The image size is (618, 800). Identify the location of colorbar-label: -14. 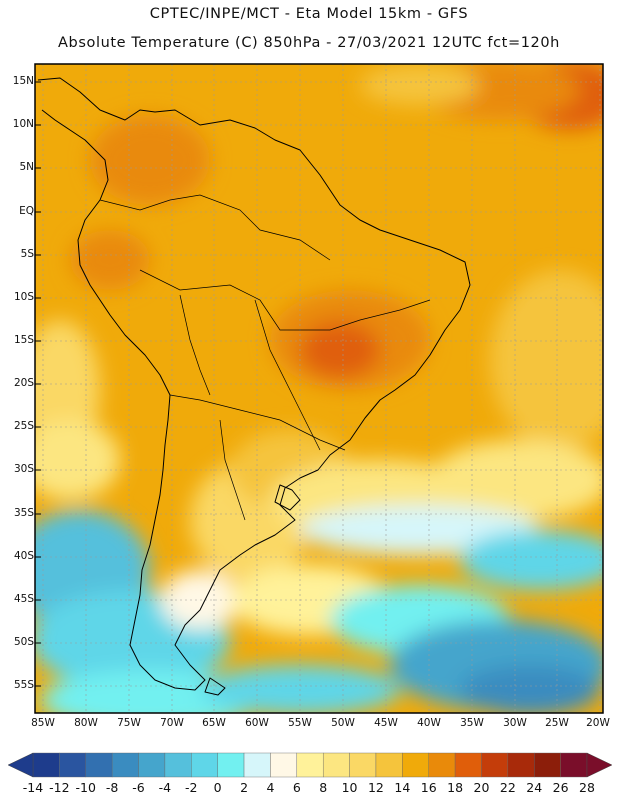
(33, 787).